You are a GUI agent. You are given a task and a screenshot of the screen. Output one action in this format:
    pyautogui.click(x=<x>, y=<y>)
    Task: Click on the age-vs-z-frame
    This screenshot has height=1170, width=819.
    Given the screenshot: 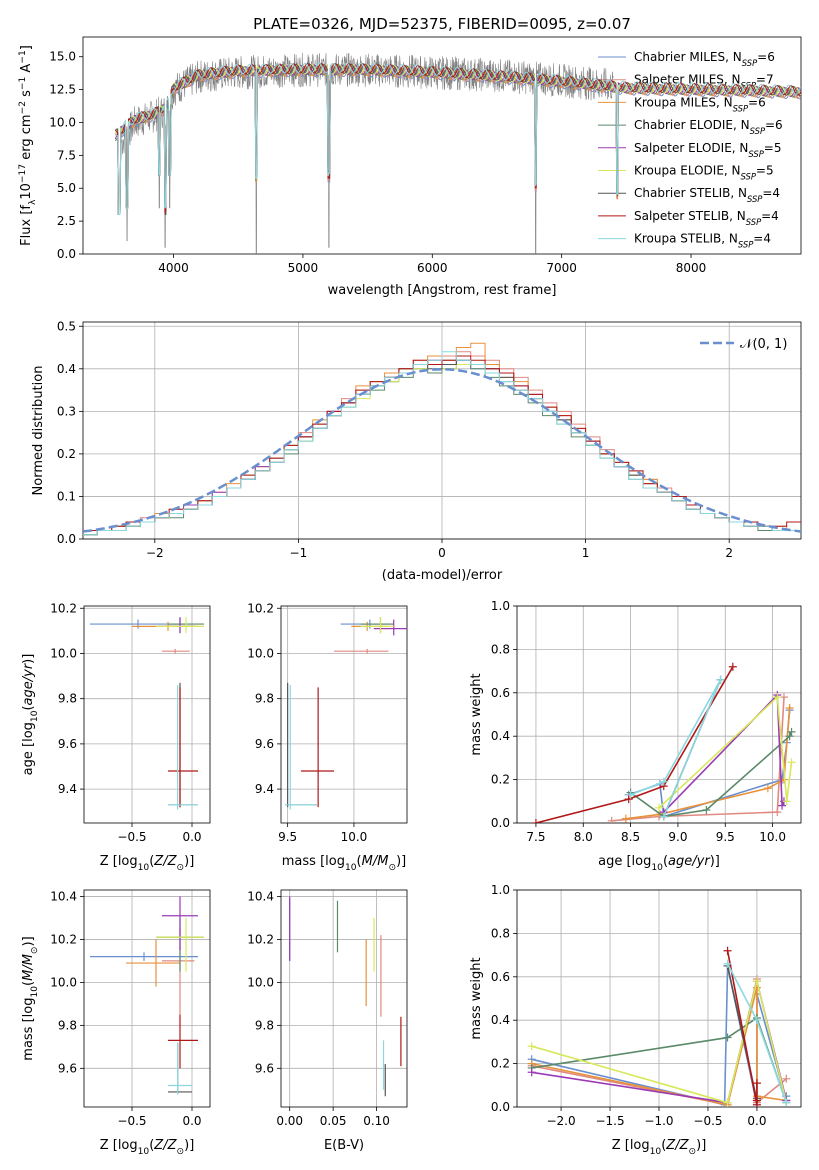 What is the action you would take?
    pyautogui.click(x=147, y=714)
    